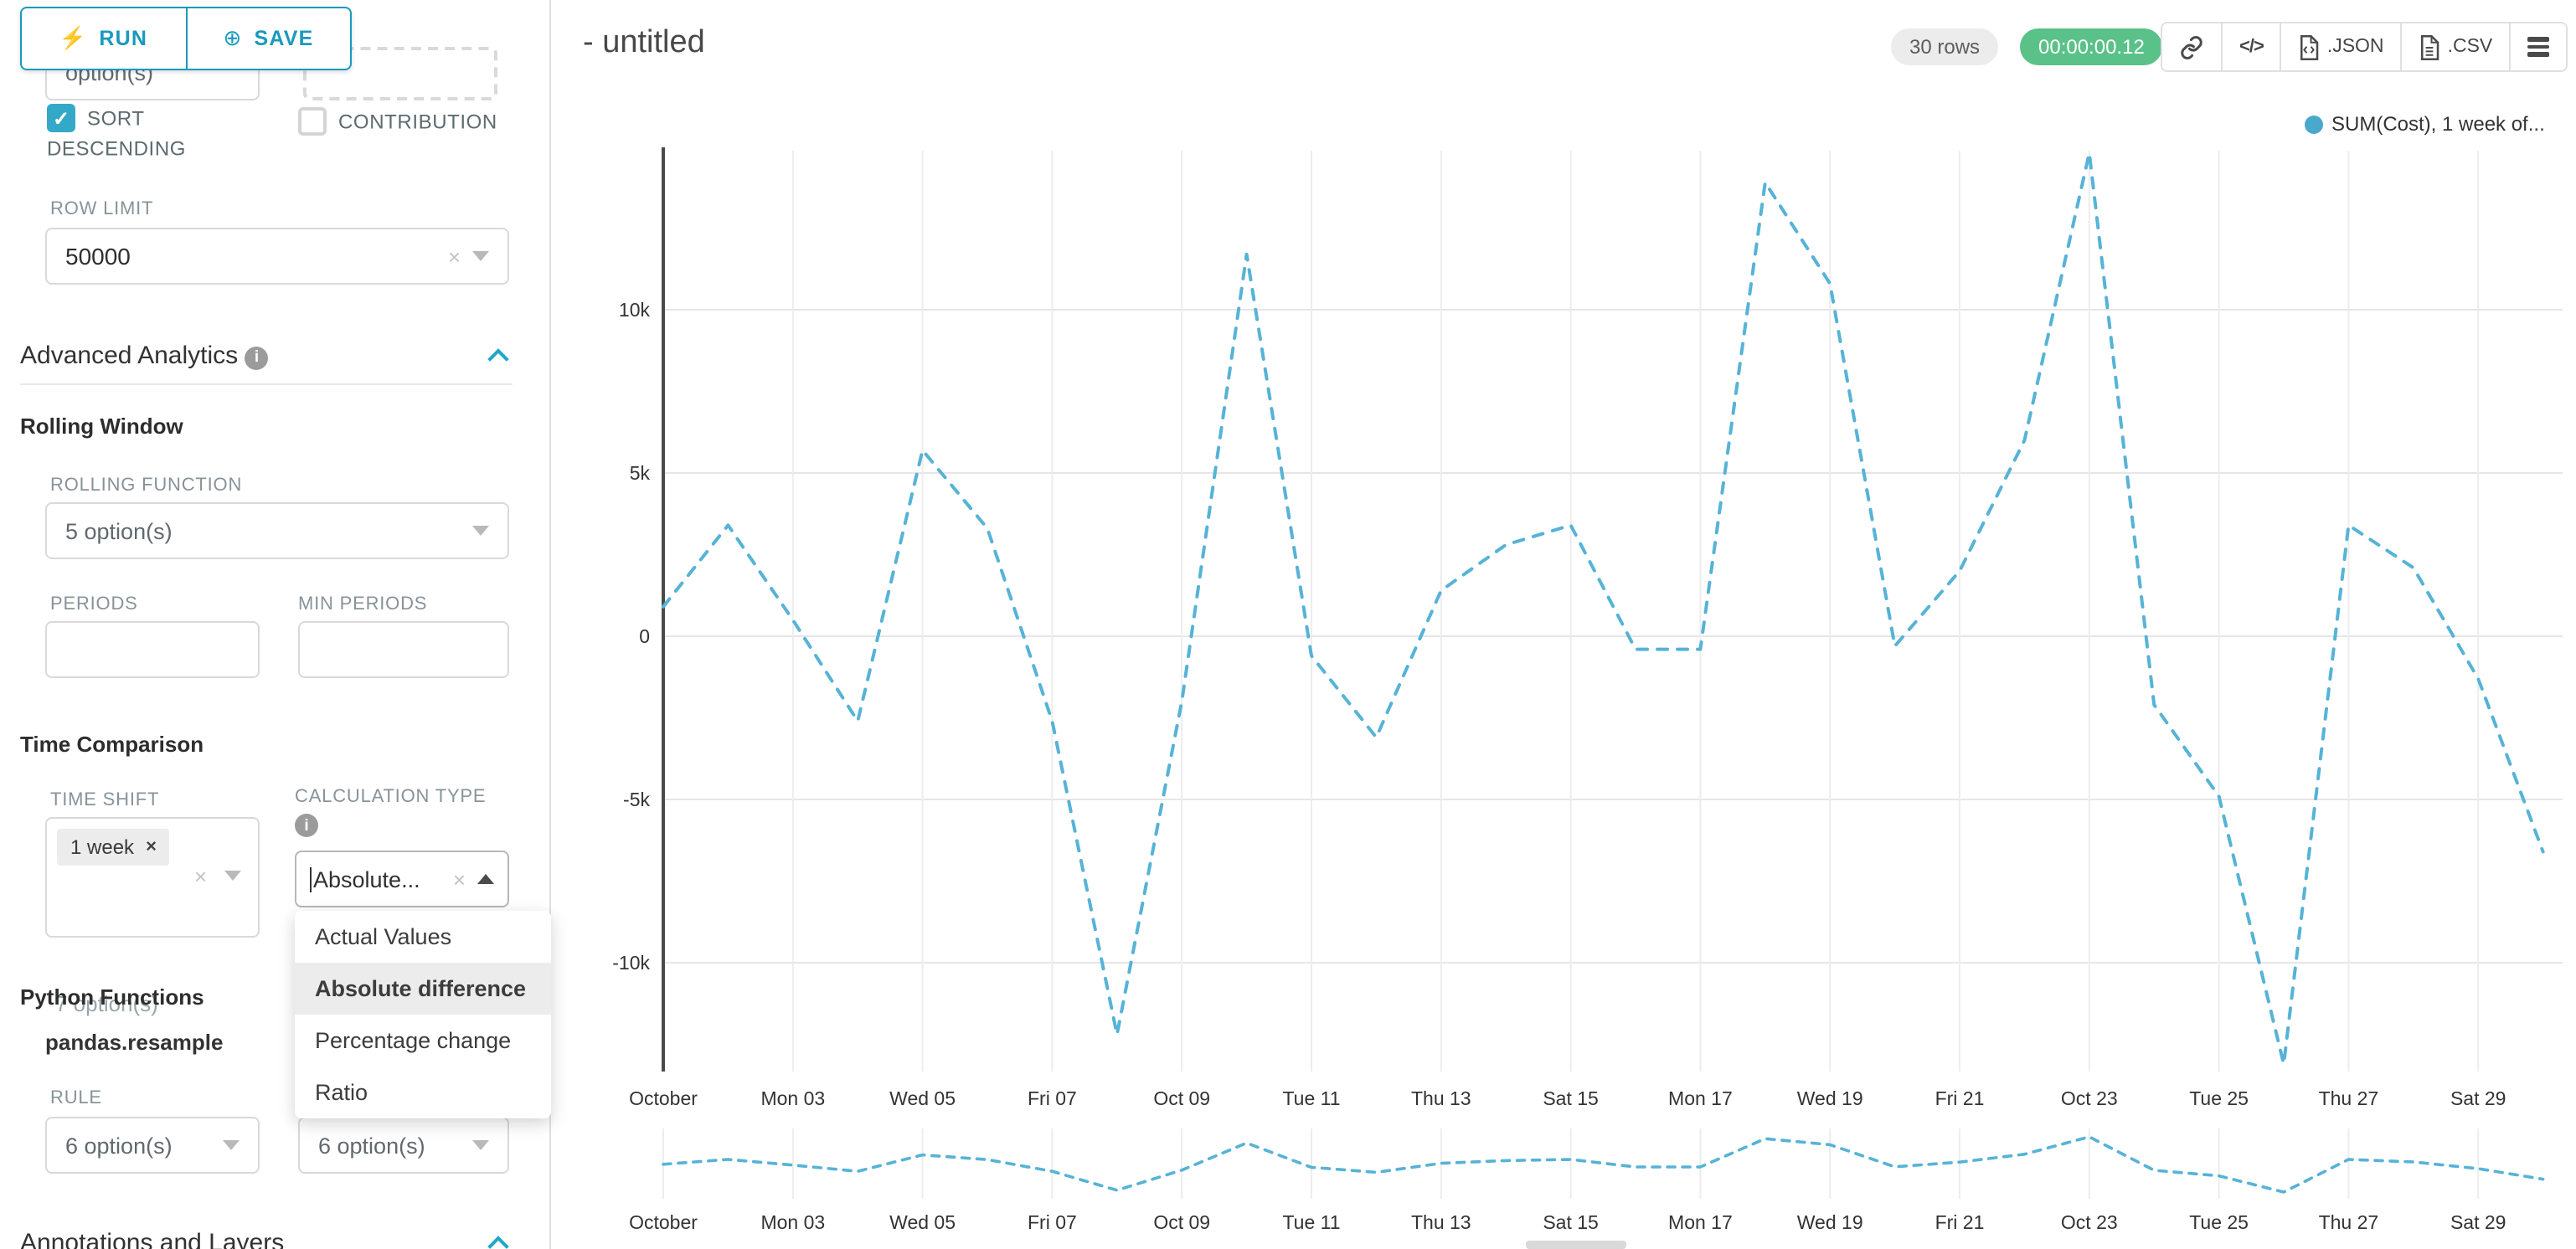  I want to click on y-axis-tick-label: -10k, so click(631, 963).